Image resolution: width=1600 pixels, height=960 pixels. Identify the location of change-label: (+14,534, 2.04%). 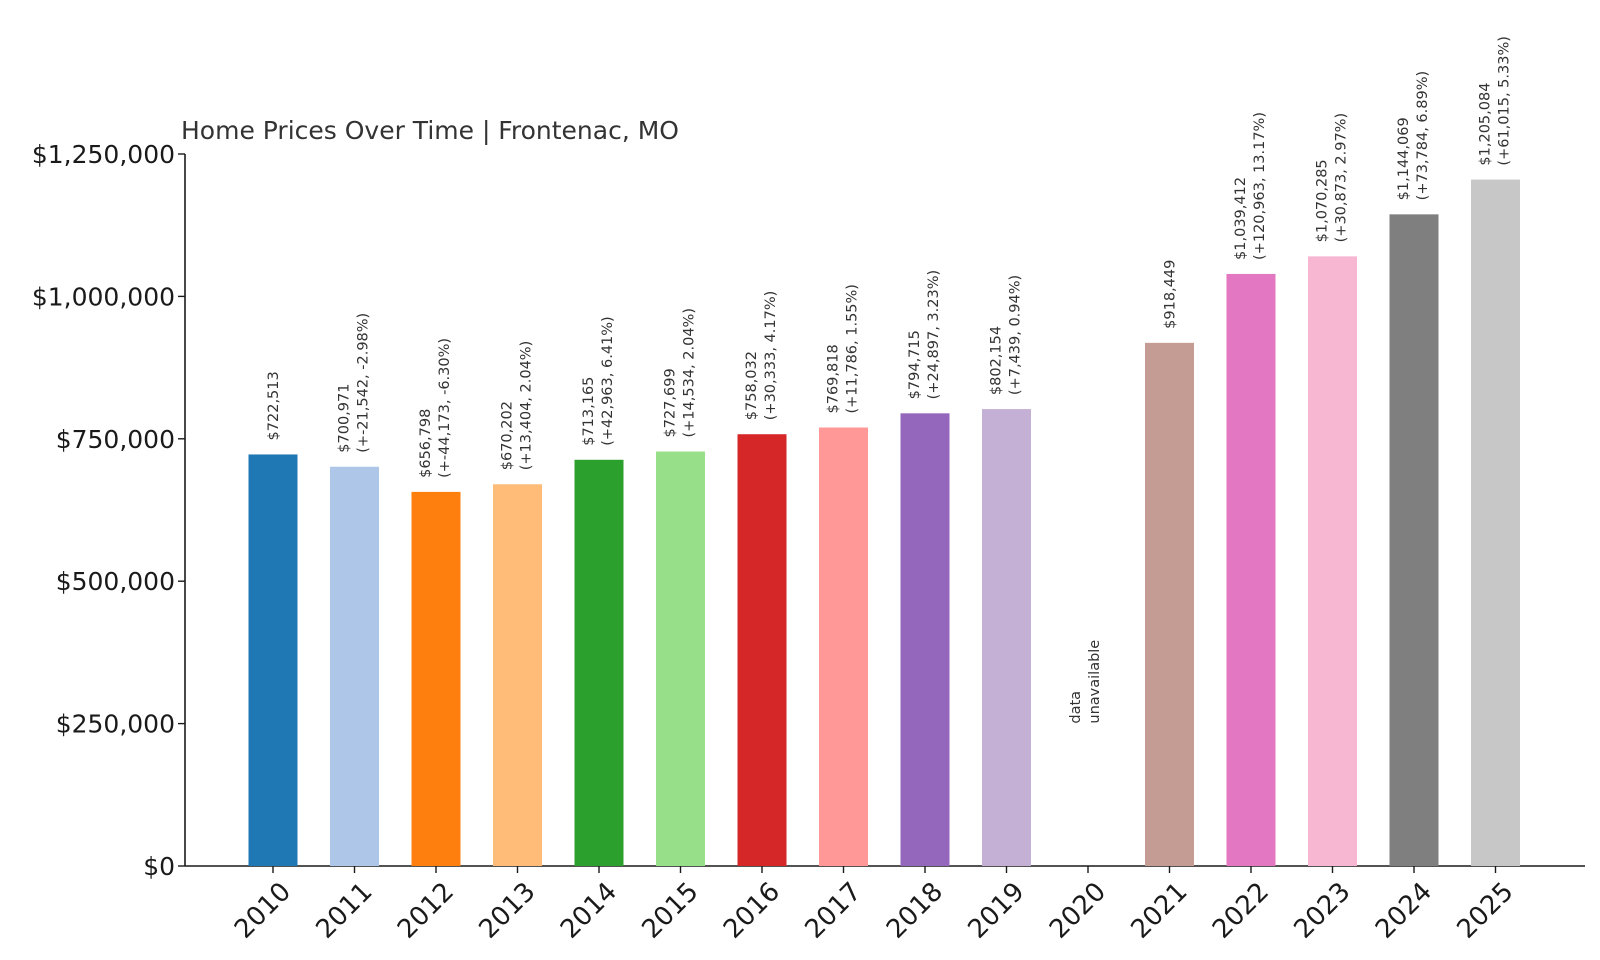
(690, 372).